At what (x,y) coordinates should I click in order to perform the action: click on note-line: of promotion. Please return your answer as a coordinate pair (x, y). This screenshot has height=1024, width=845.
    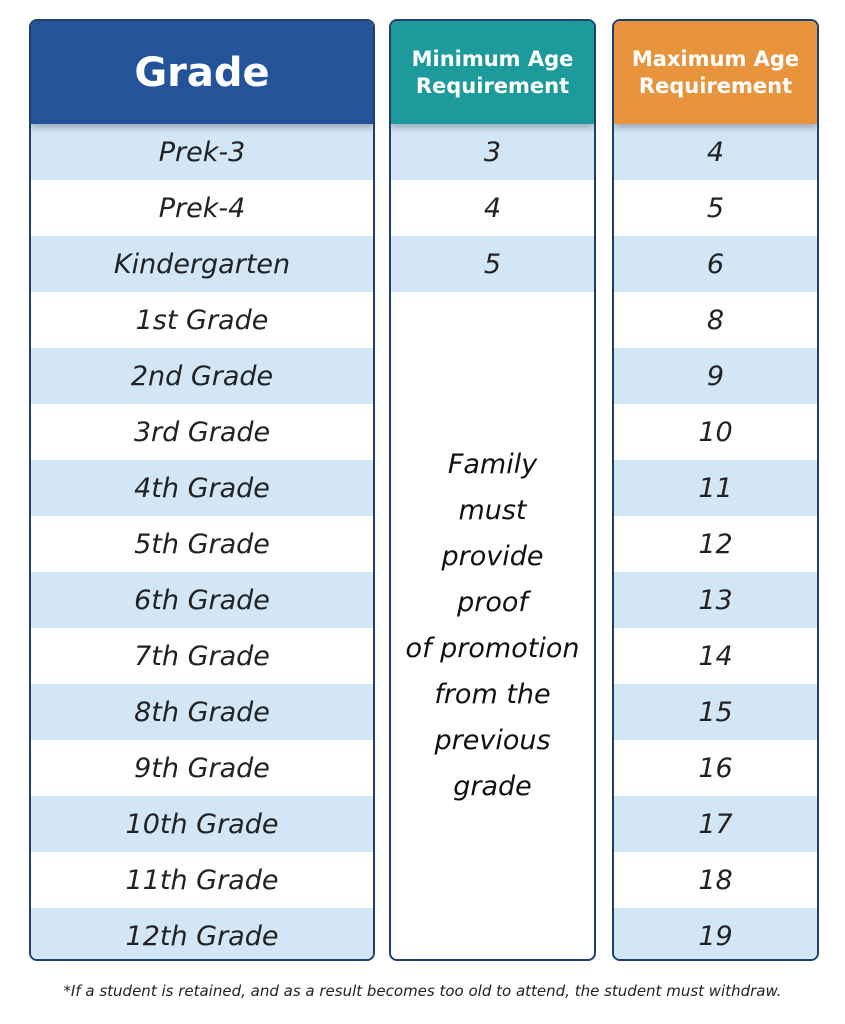
    Looking at the image, I should click on (492, 648).